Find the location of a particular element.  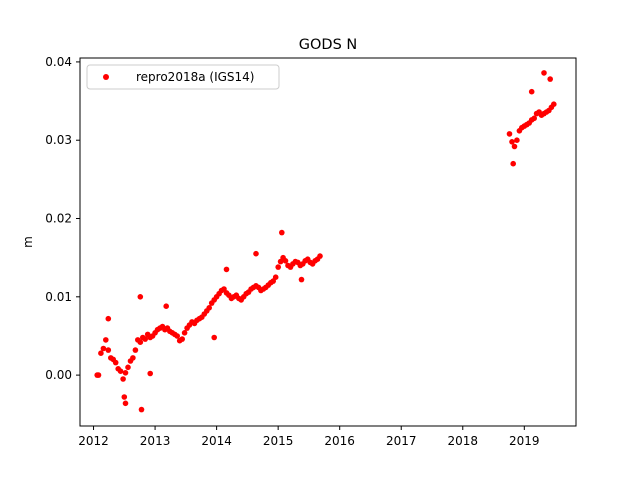

legend-box is located at coordinates (183, 77).